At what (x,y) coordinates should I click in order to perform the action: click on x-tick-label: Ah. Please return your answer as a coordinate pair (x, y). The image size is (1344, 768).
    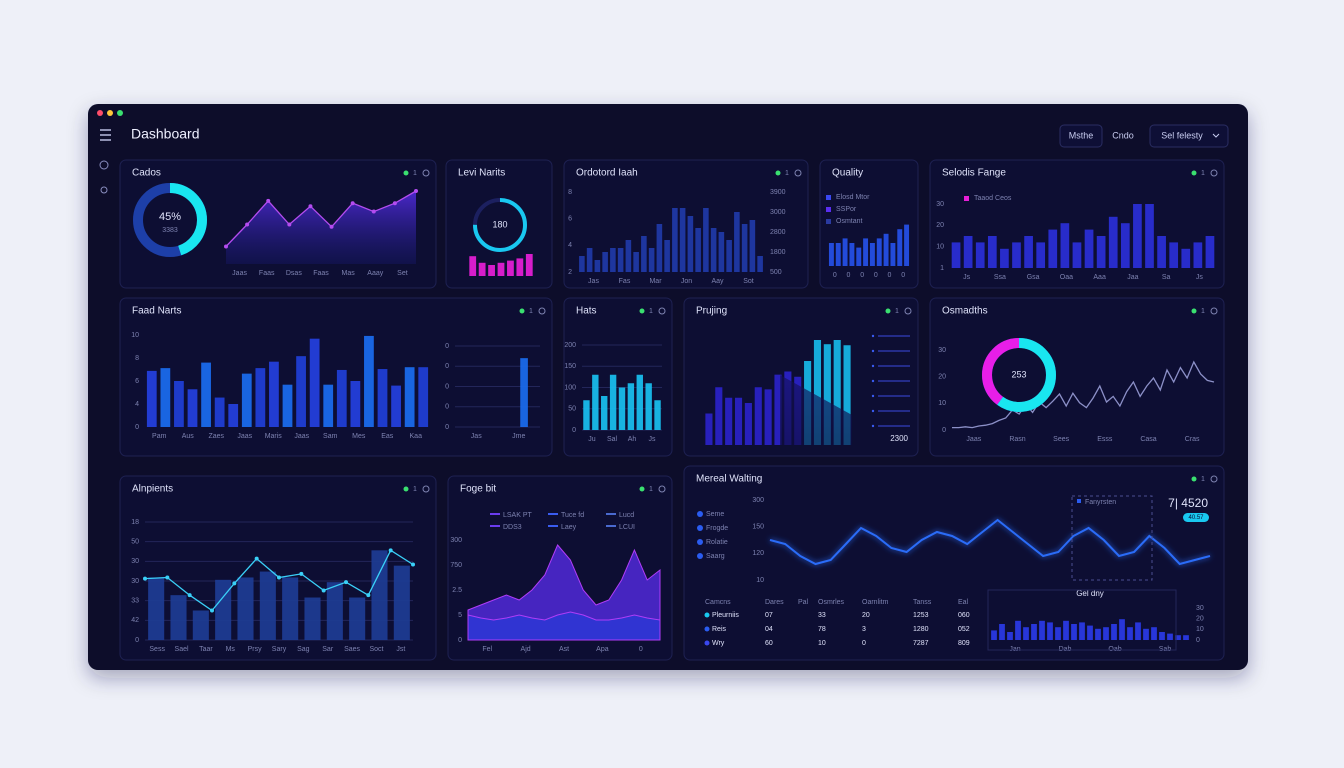
    Looking at the image, I should click on (632, 439).